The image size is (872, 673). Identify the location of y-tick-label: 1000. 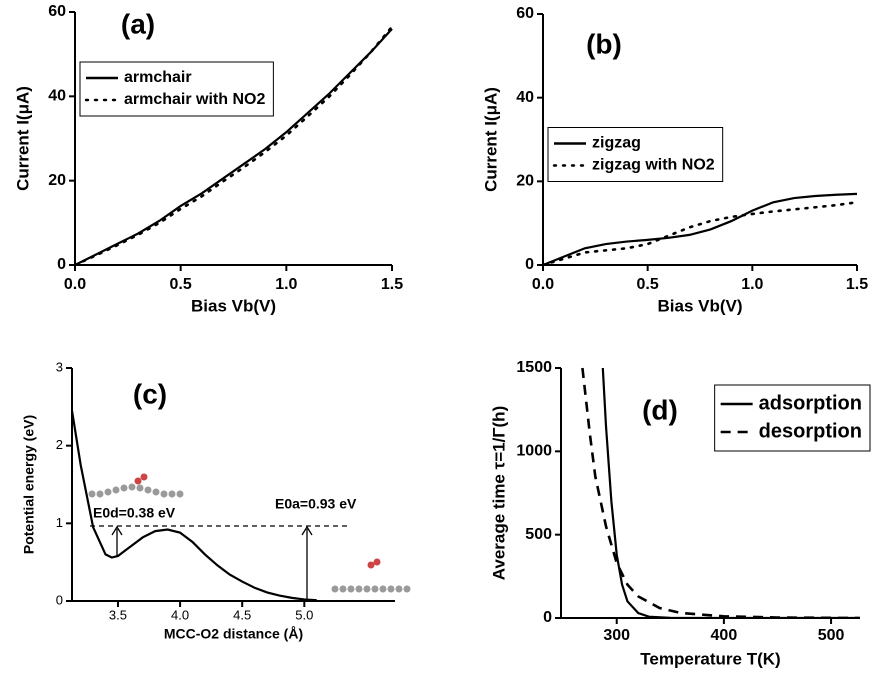
(534, 451).